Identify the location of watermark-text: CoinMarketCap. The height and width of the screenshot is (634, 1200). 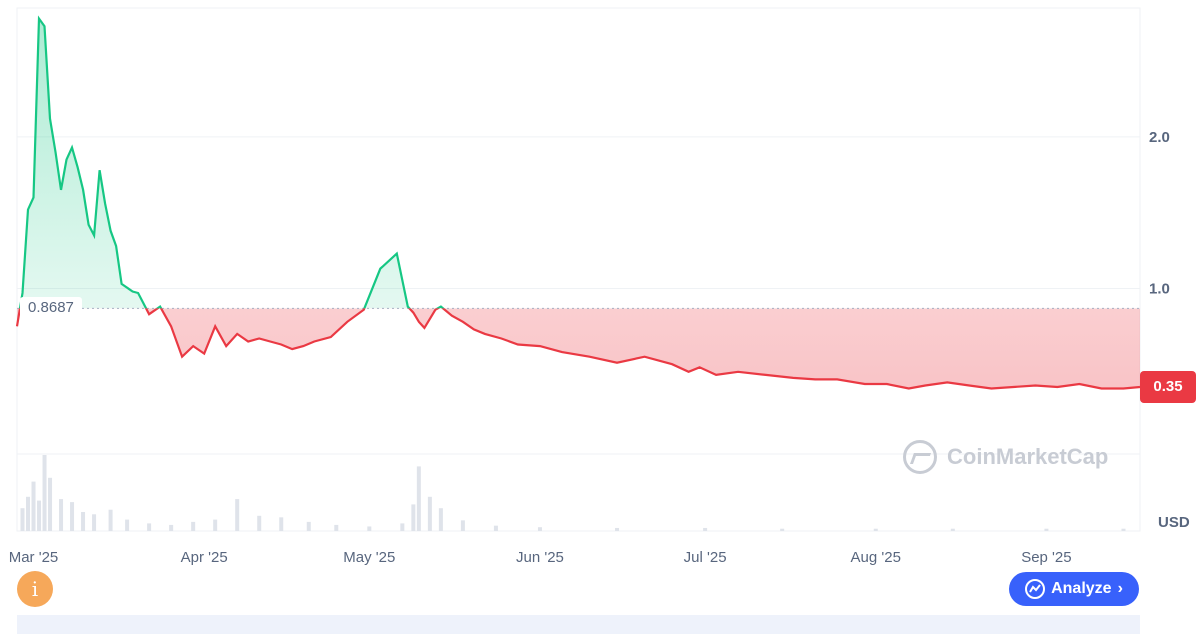
(1028, 456).